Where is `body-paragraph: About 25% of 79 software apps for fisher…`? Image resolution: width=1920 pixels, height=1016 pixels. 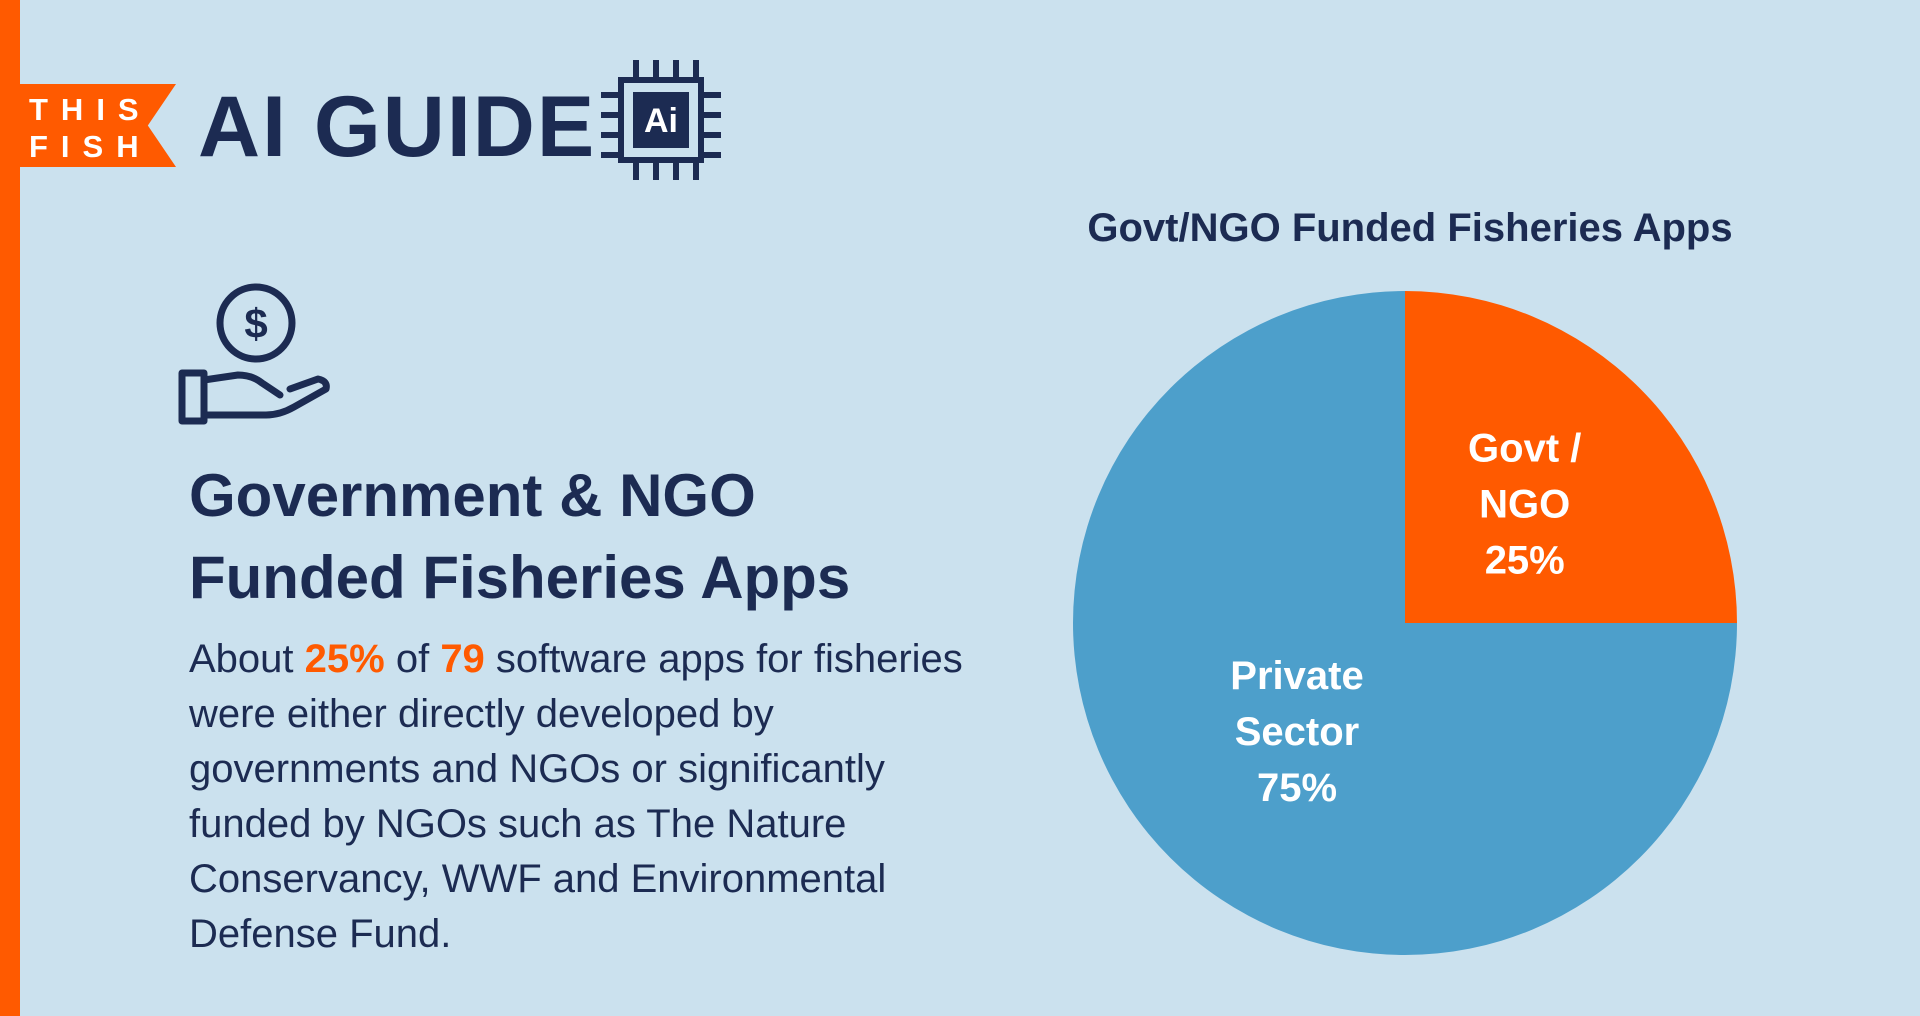
body-paragraph: About 25% of 79 software apps for fisher… is located at coordinates (599, 797).